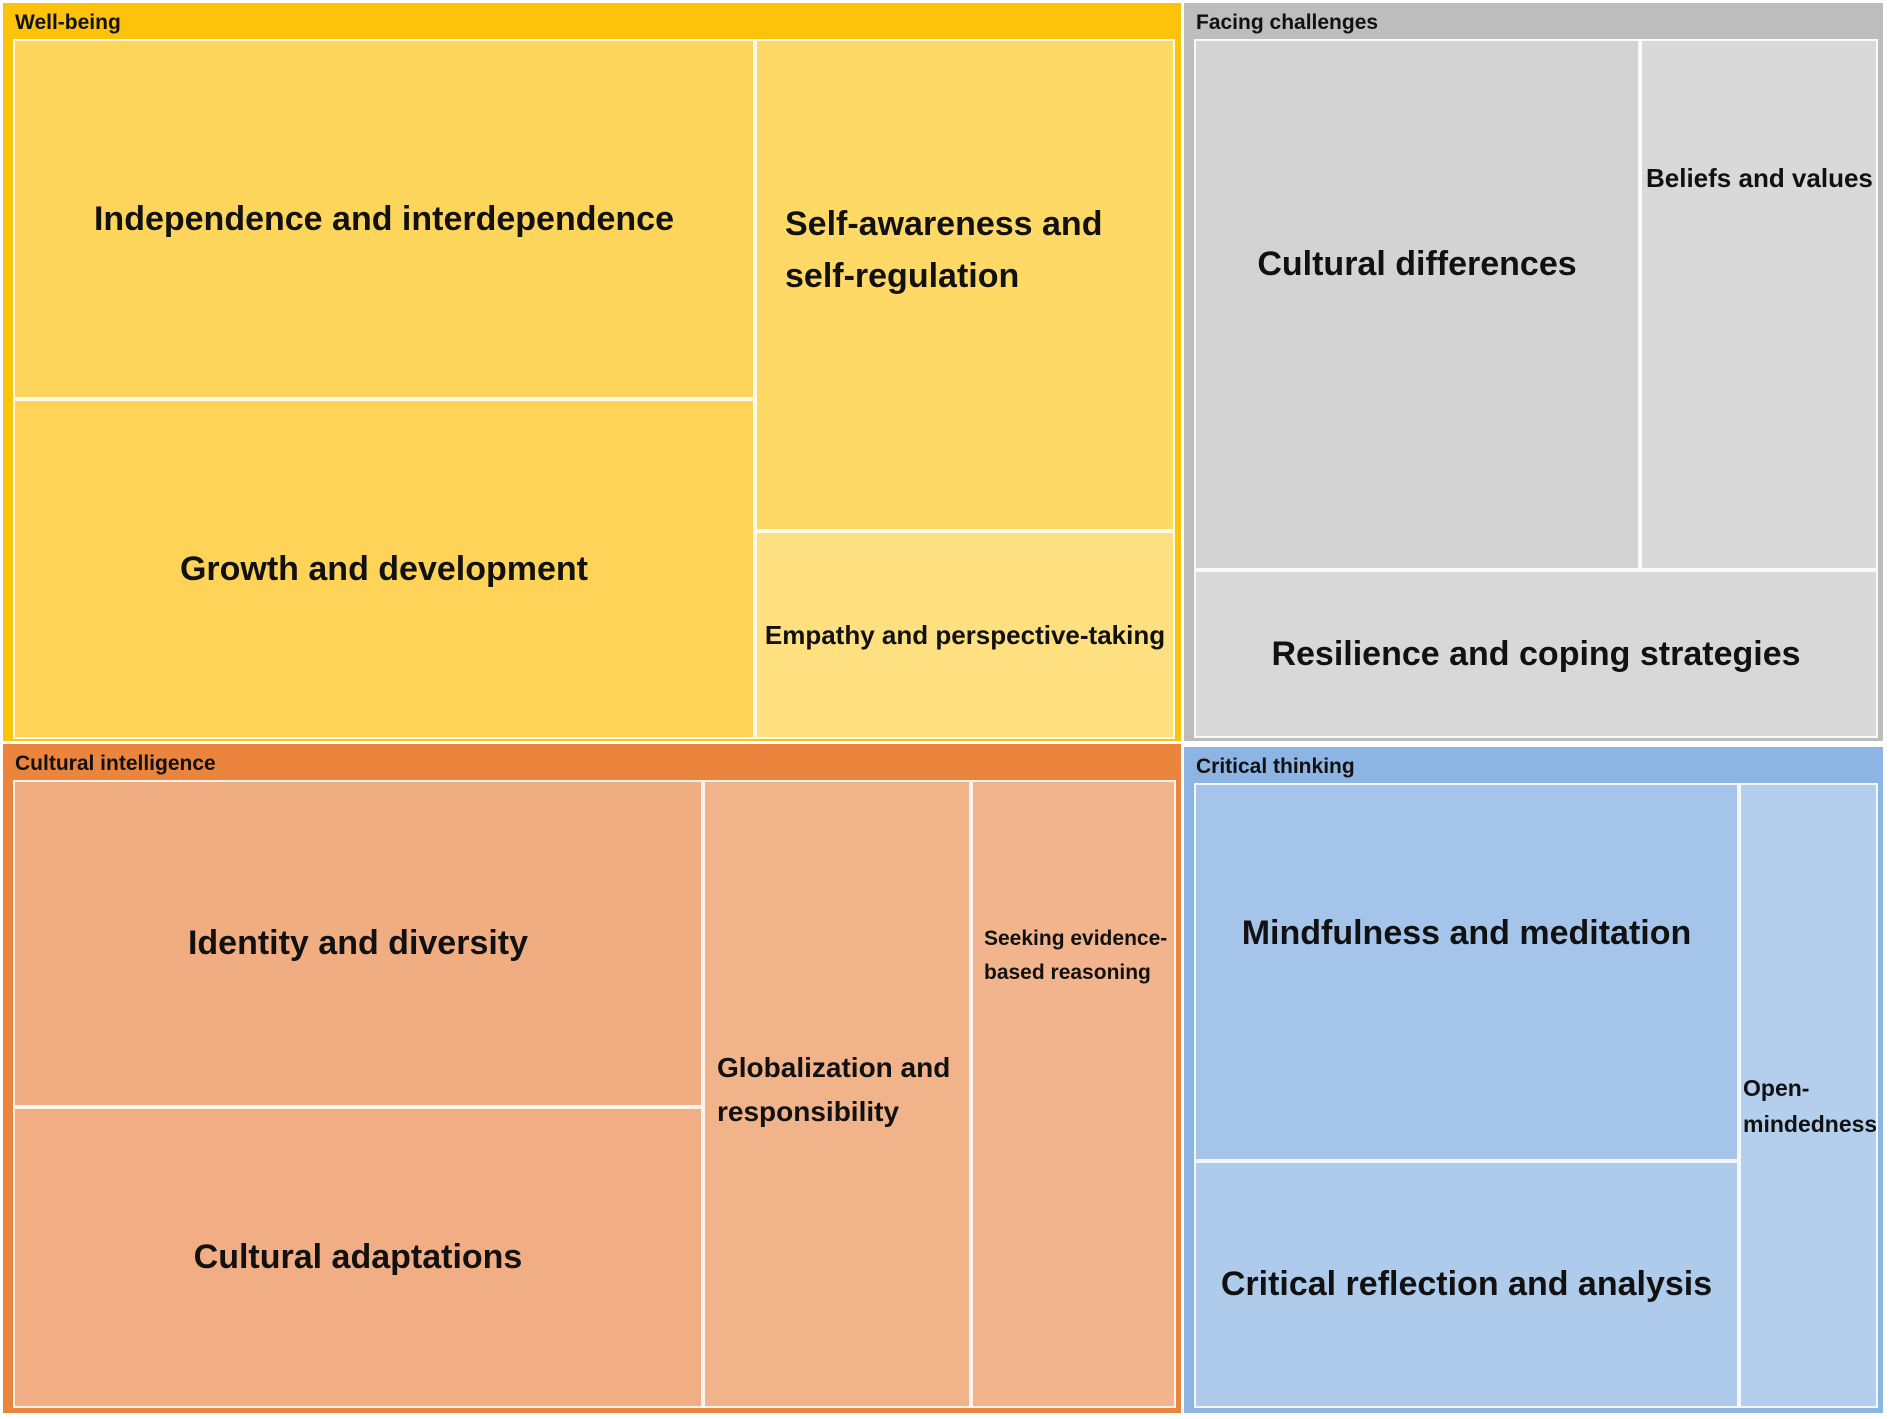  I want to click on tile-label: Open-mindedness, so click(1810, 1105).